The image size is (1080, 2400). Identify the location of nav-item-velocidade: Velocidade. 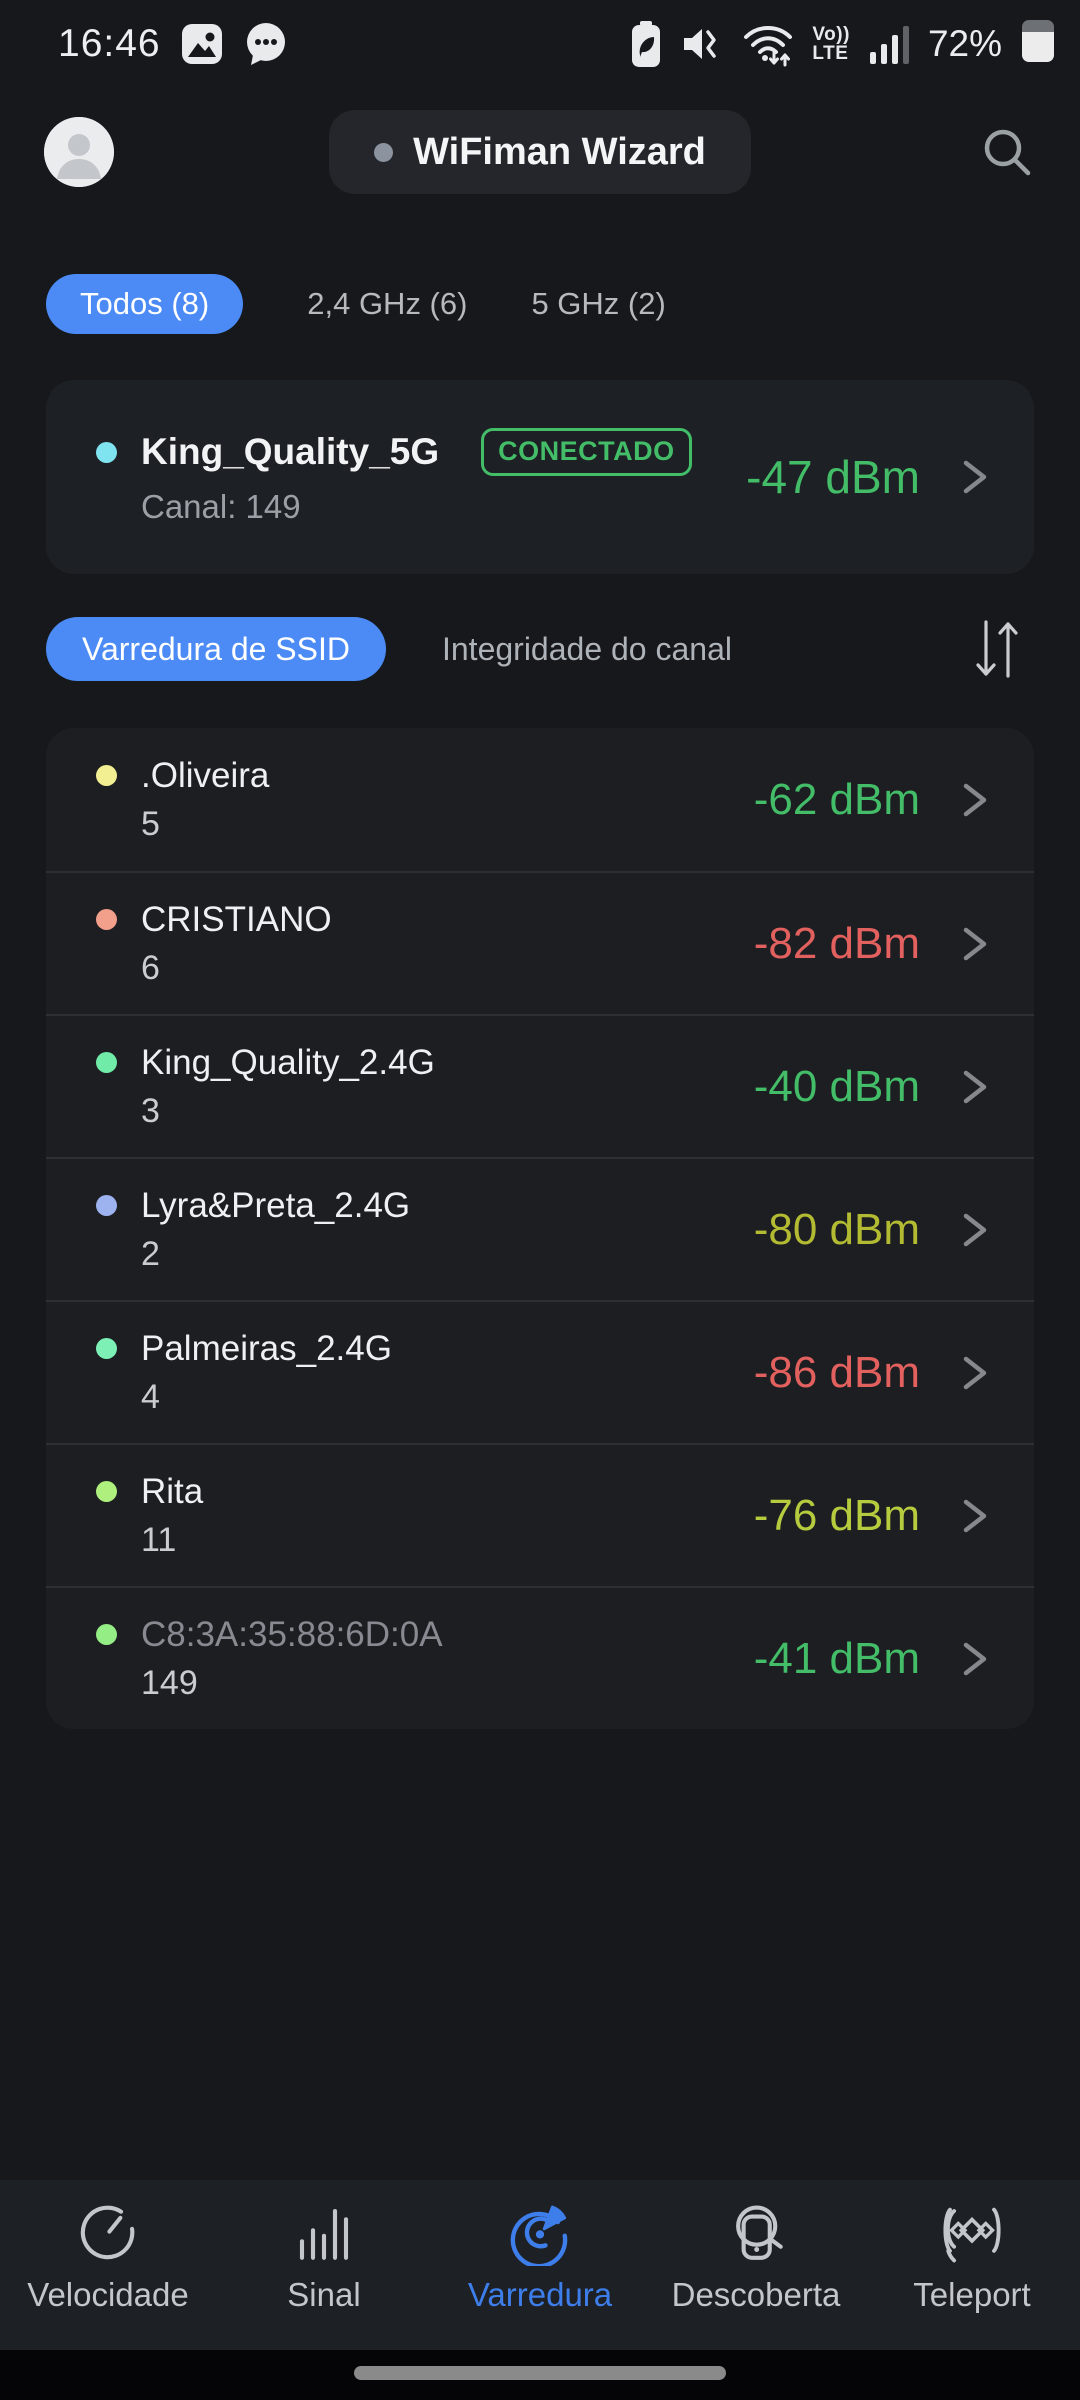
(108, 2275).